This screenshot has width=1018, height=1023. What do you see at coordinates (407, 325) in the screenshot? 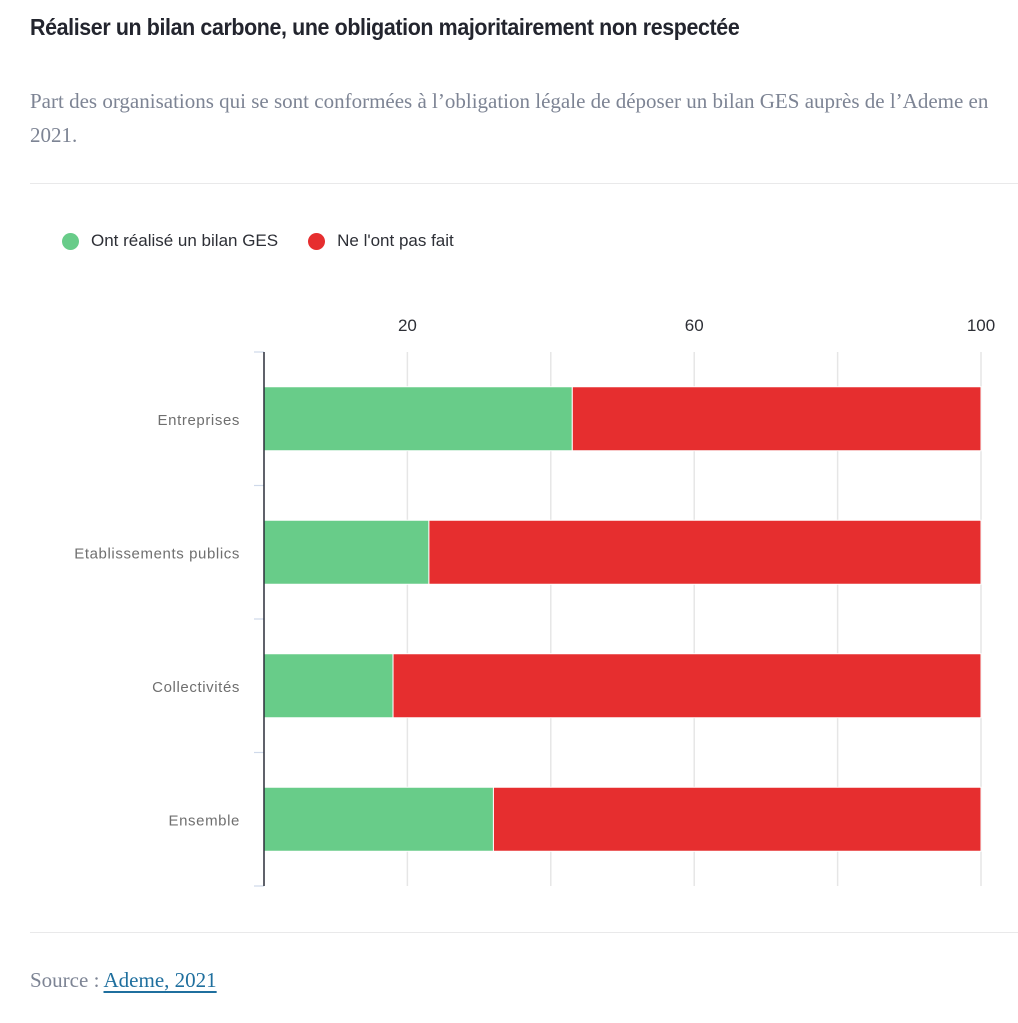
I see `x-tick-label: 20` at bounding box center [407, 325].